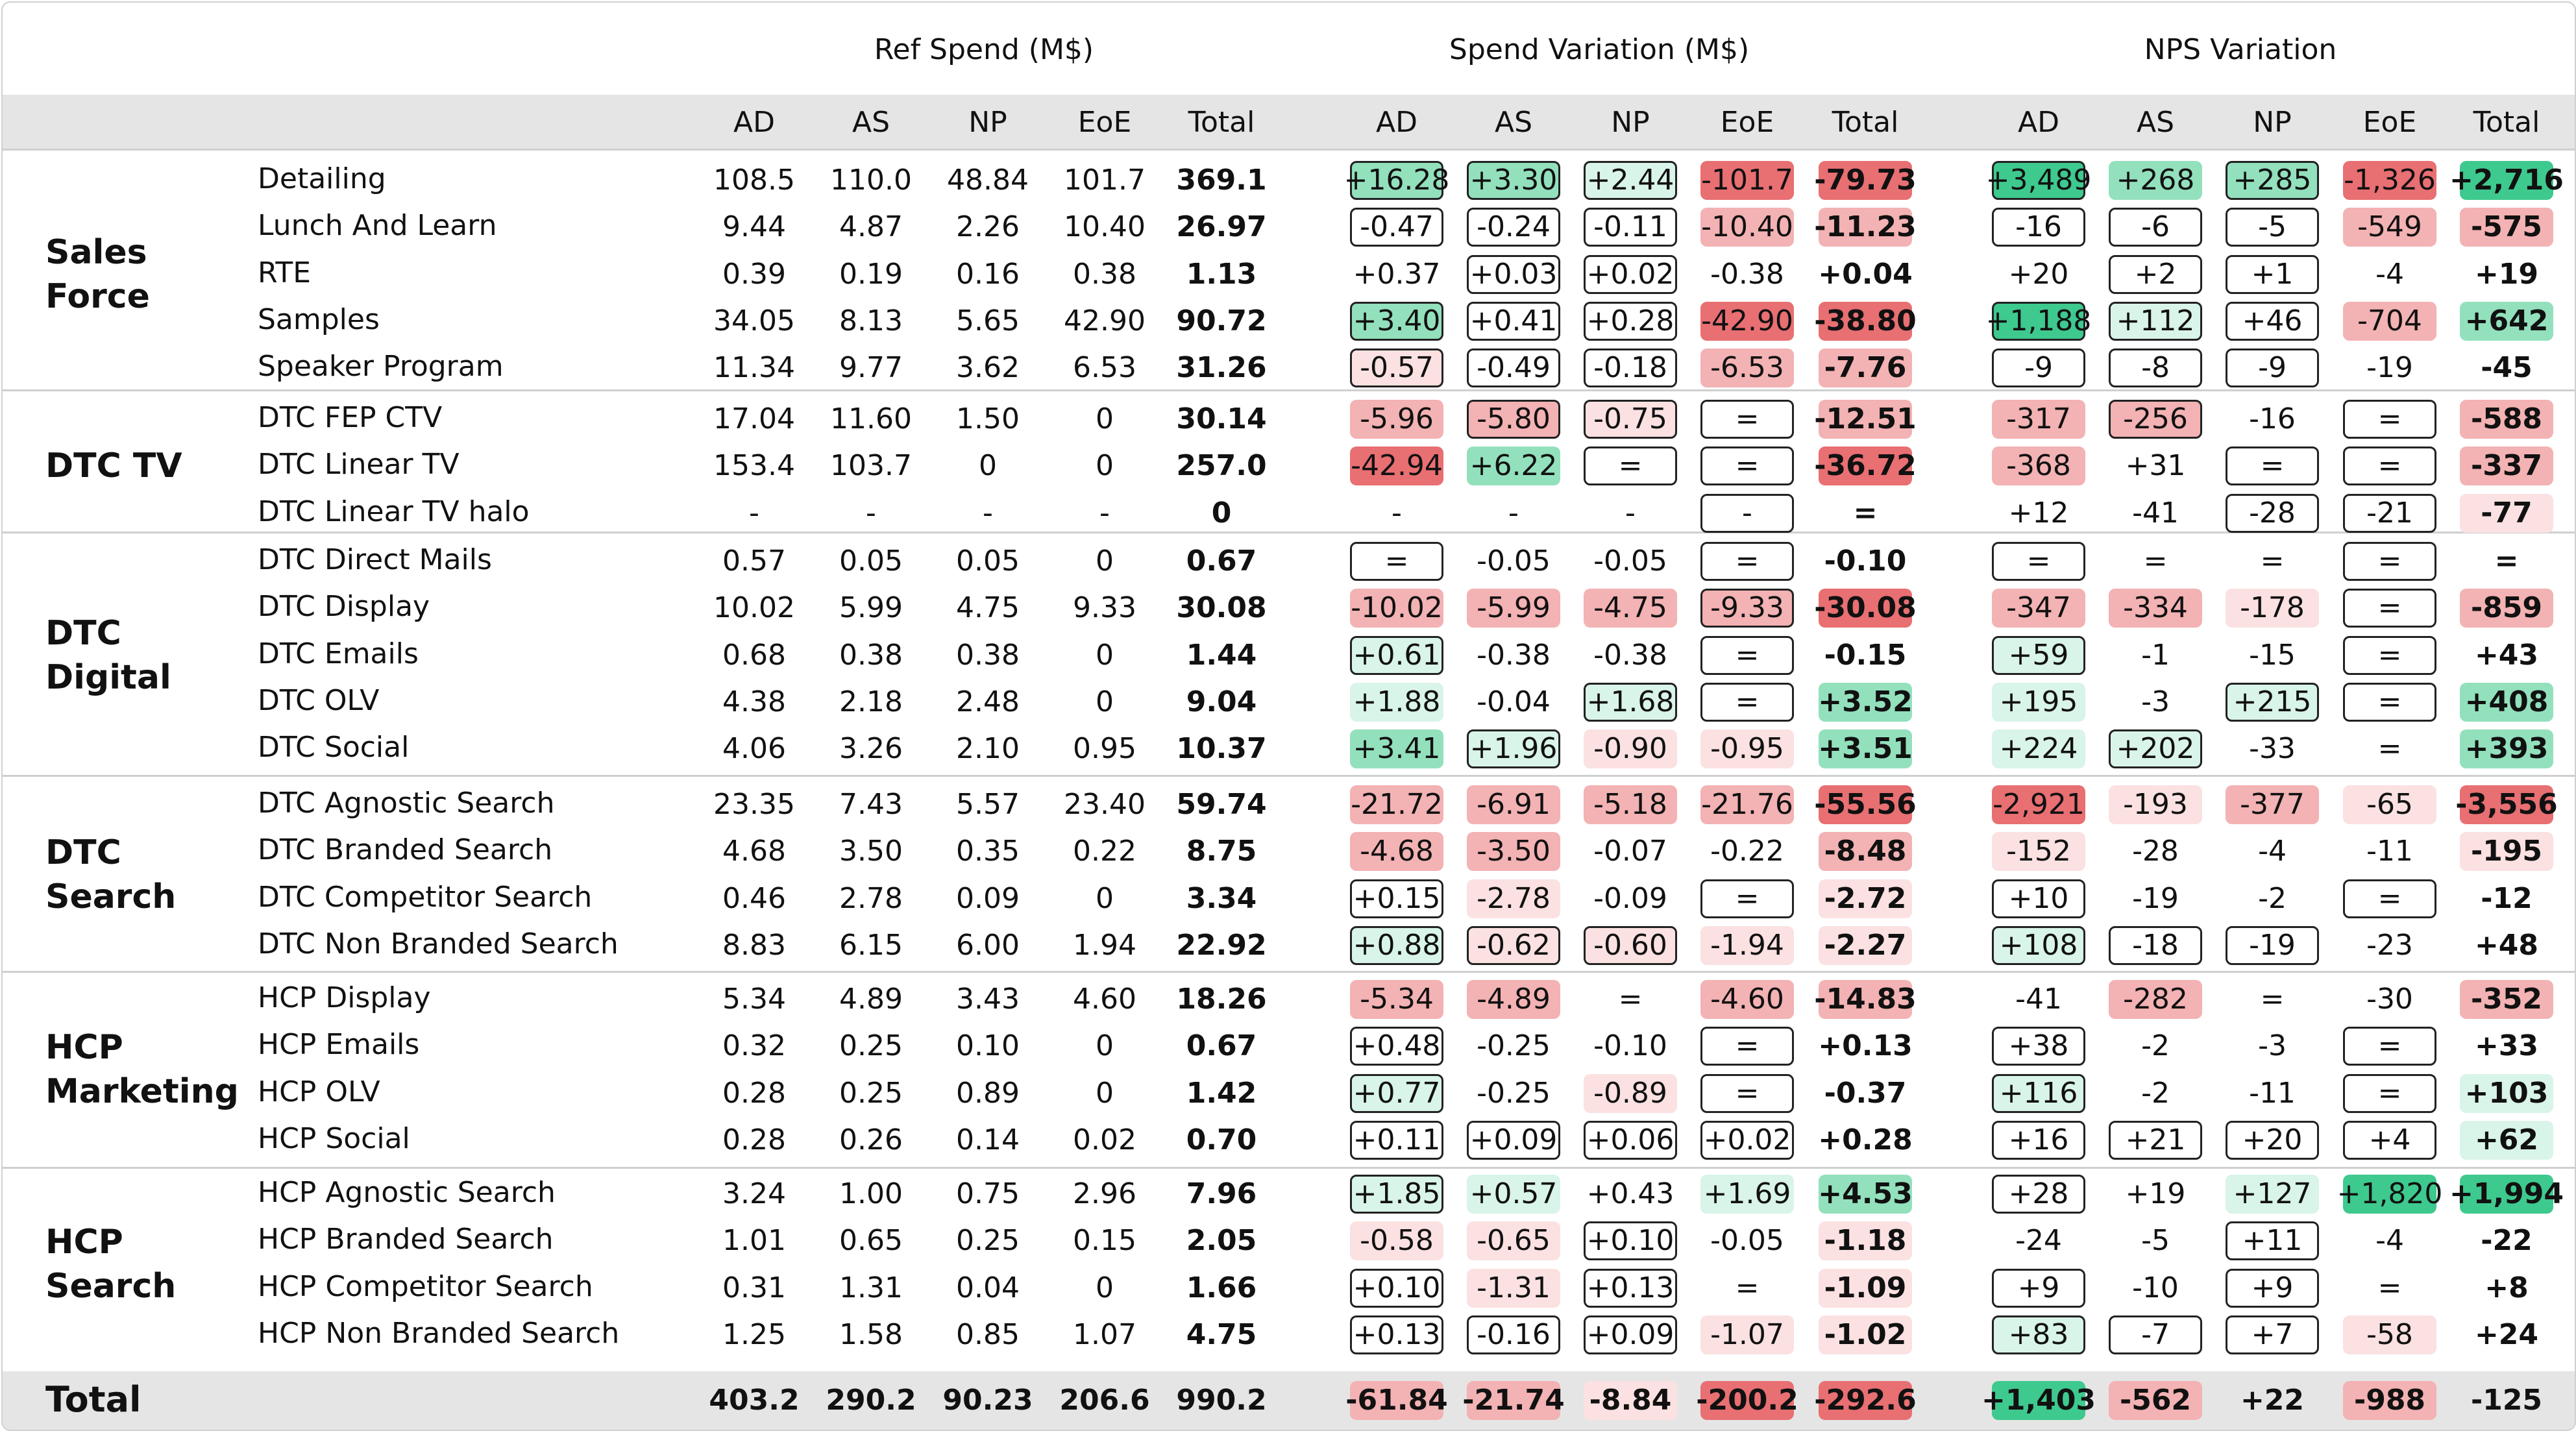 The height and width of the screenshot is (1431, 2576). Describe the element at coordinates (1513, 1195) in the screenshot. I see `spend-variation-cell: +0.57` at that location.